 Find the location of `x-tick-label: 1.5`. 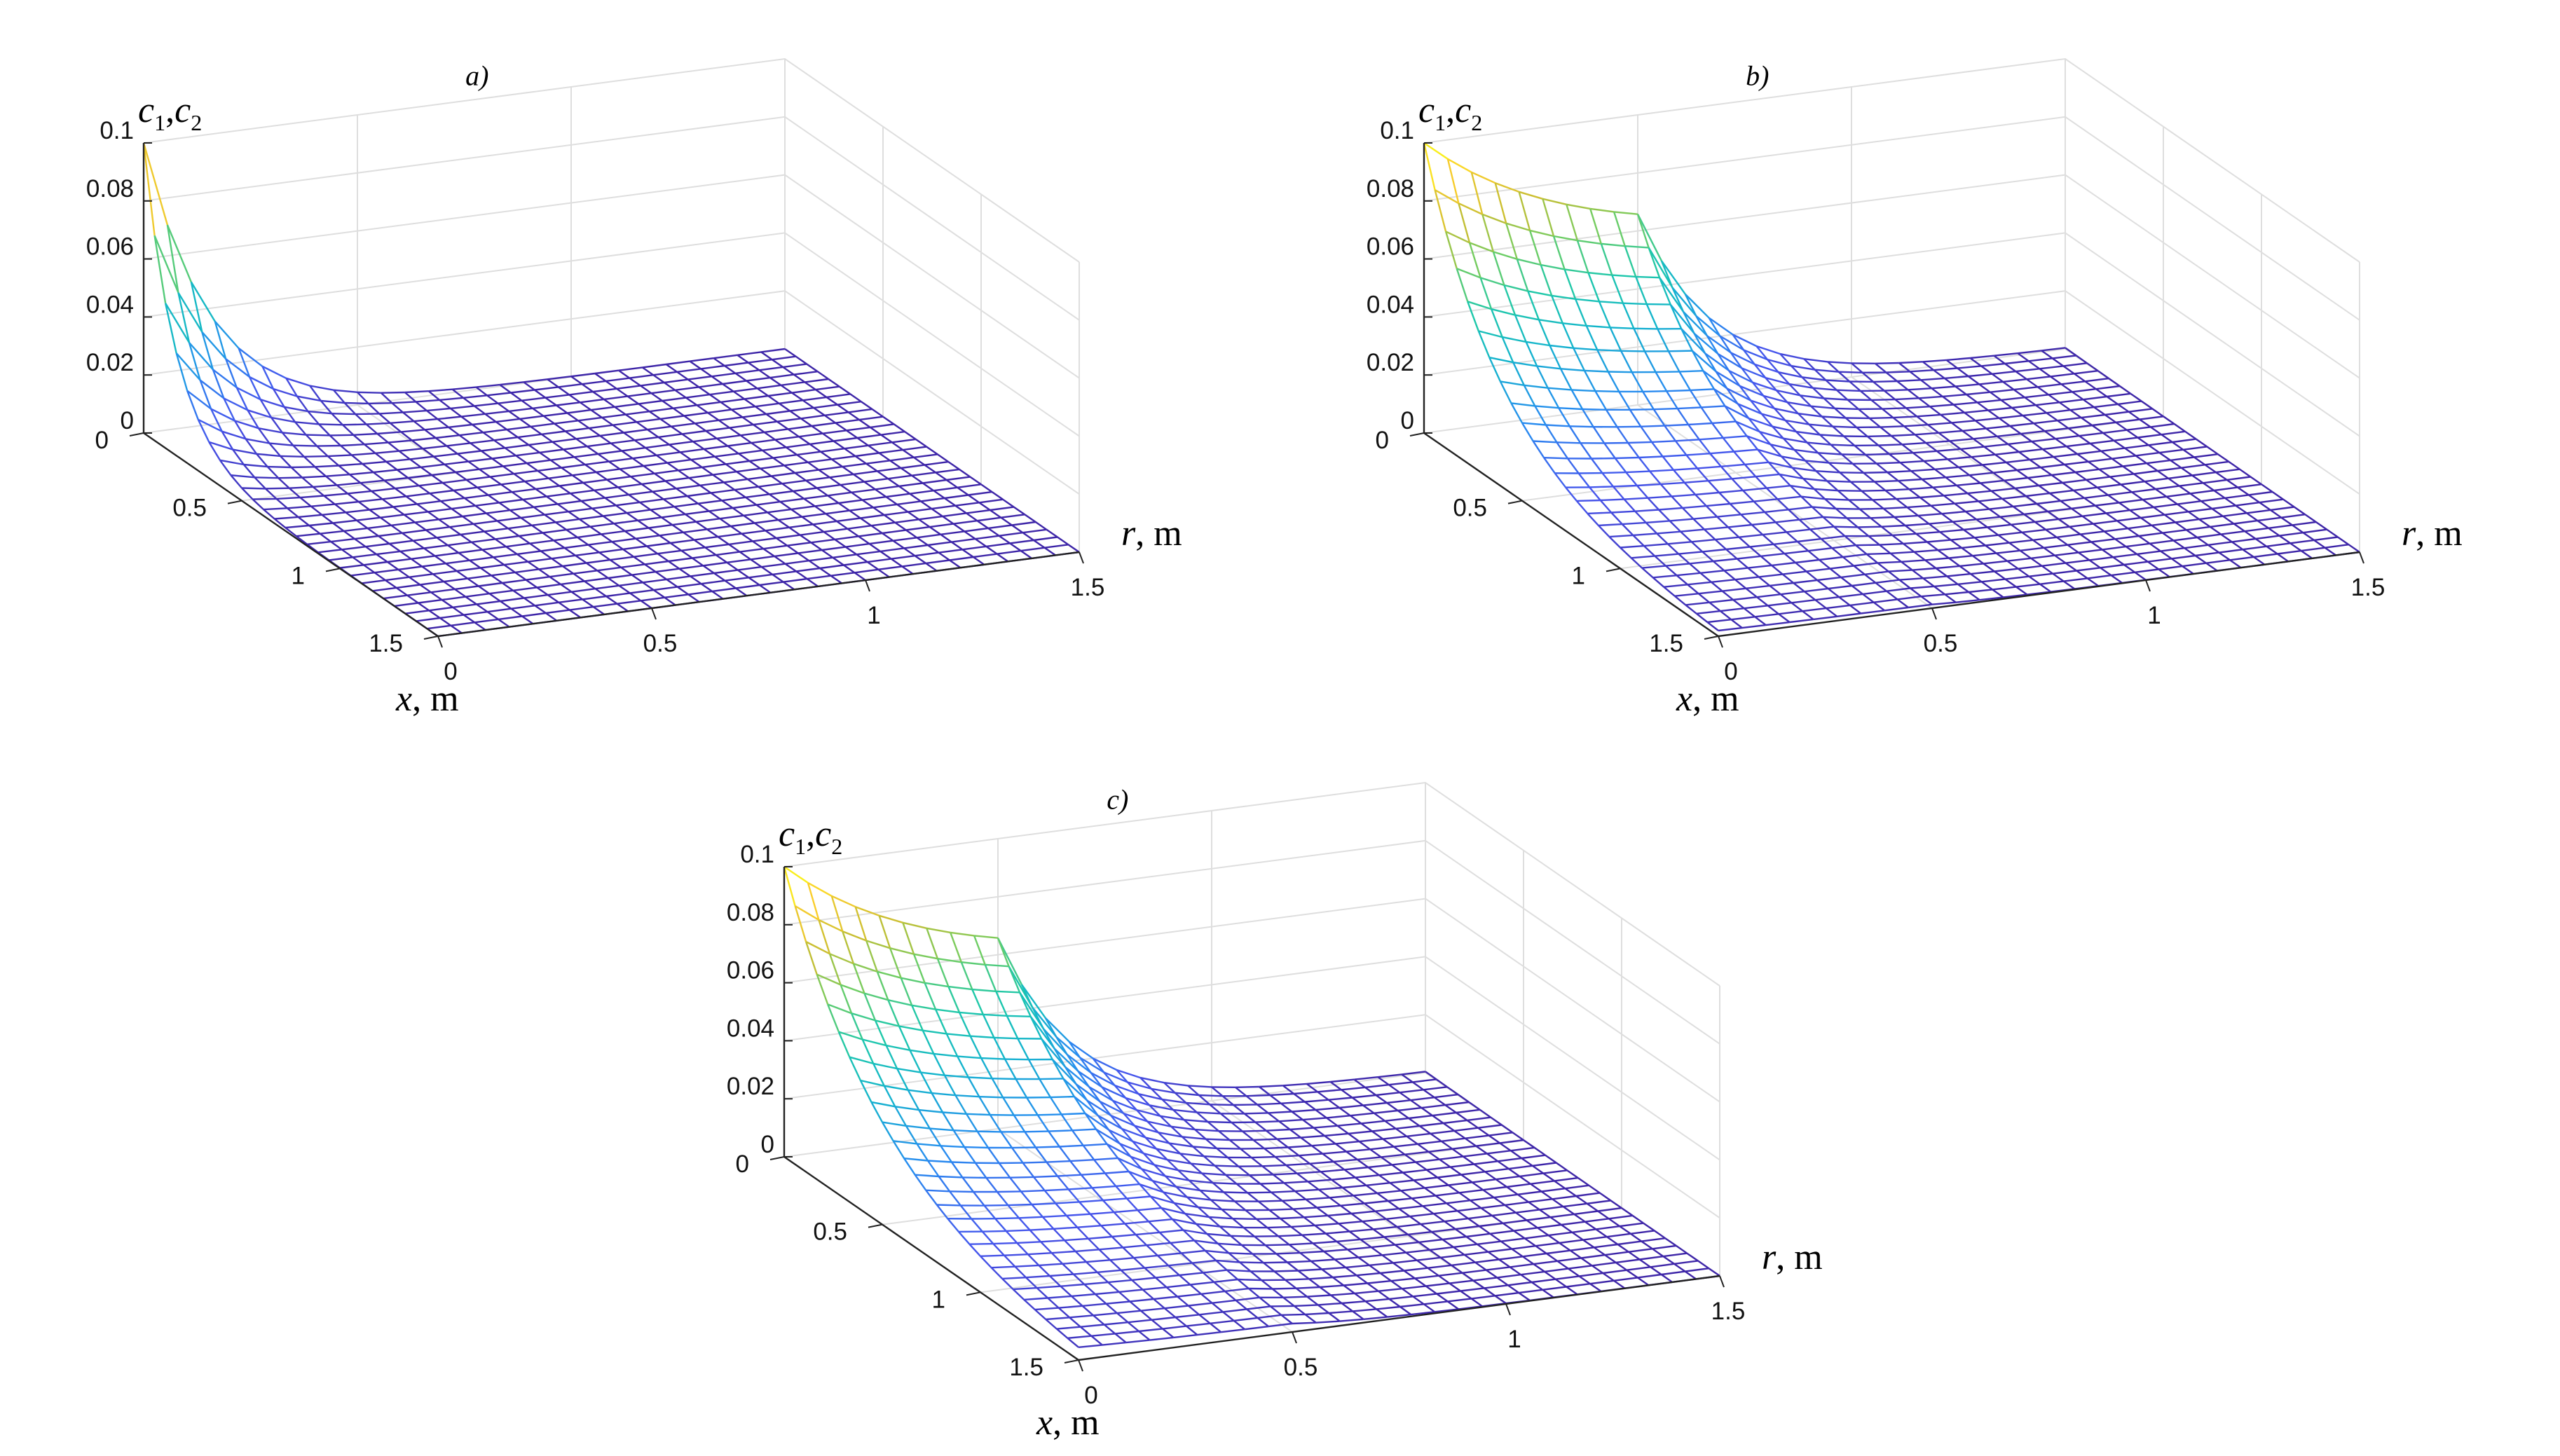

x-tick-label: 1.5 is located at coordinates (1026, 1367).